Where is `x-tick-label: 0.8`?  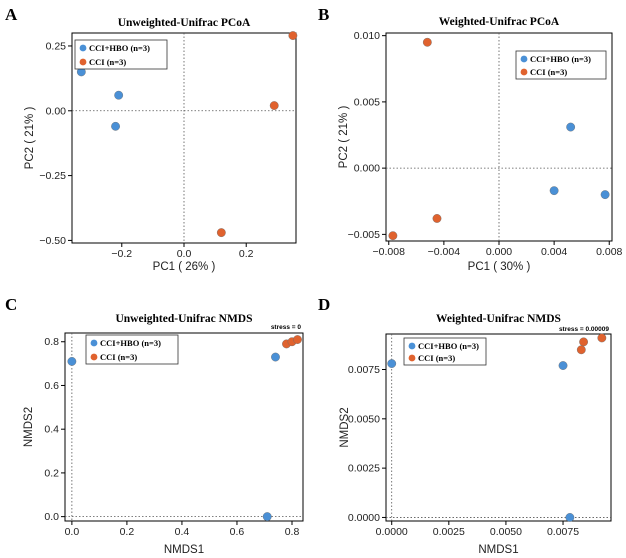
x-tick-label: 0.8 is located at coordinates (292, 532).